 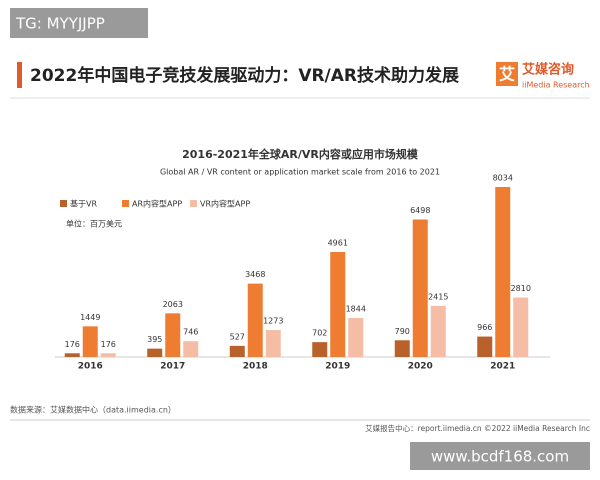 What do you see at coordinates (90, 317) in the screenshot?
I see `data-label: 1449` at bounding box center [90, 317].